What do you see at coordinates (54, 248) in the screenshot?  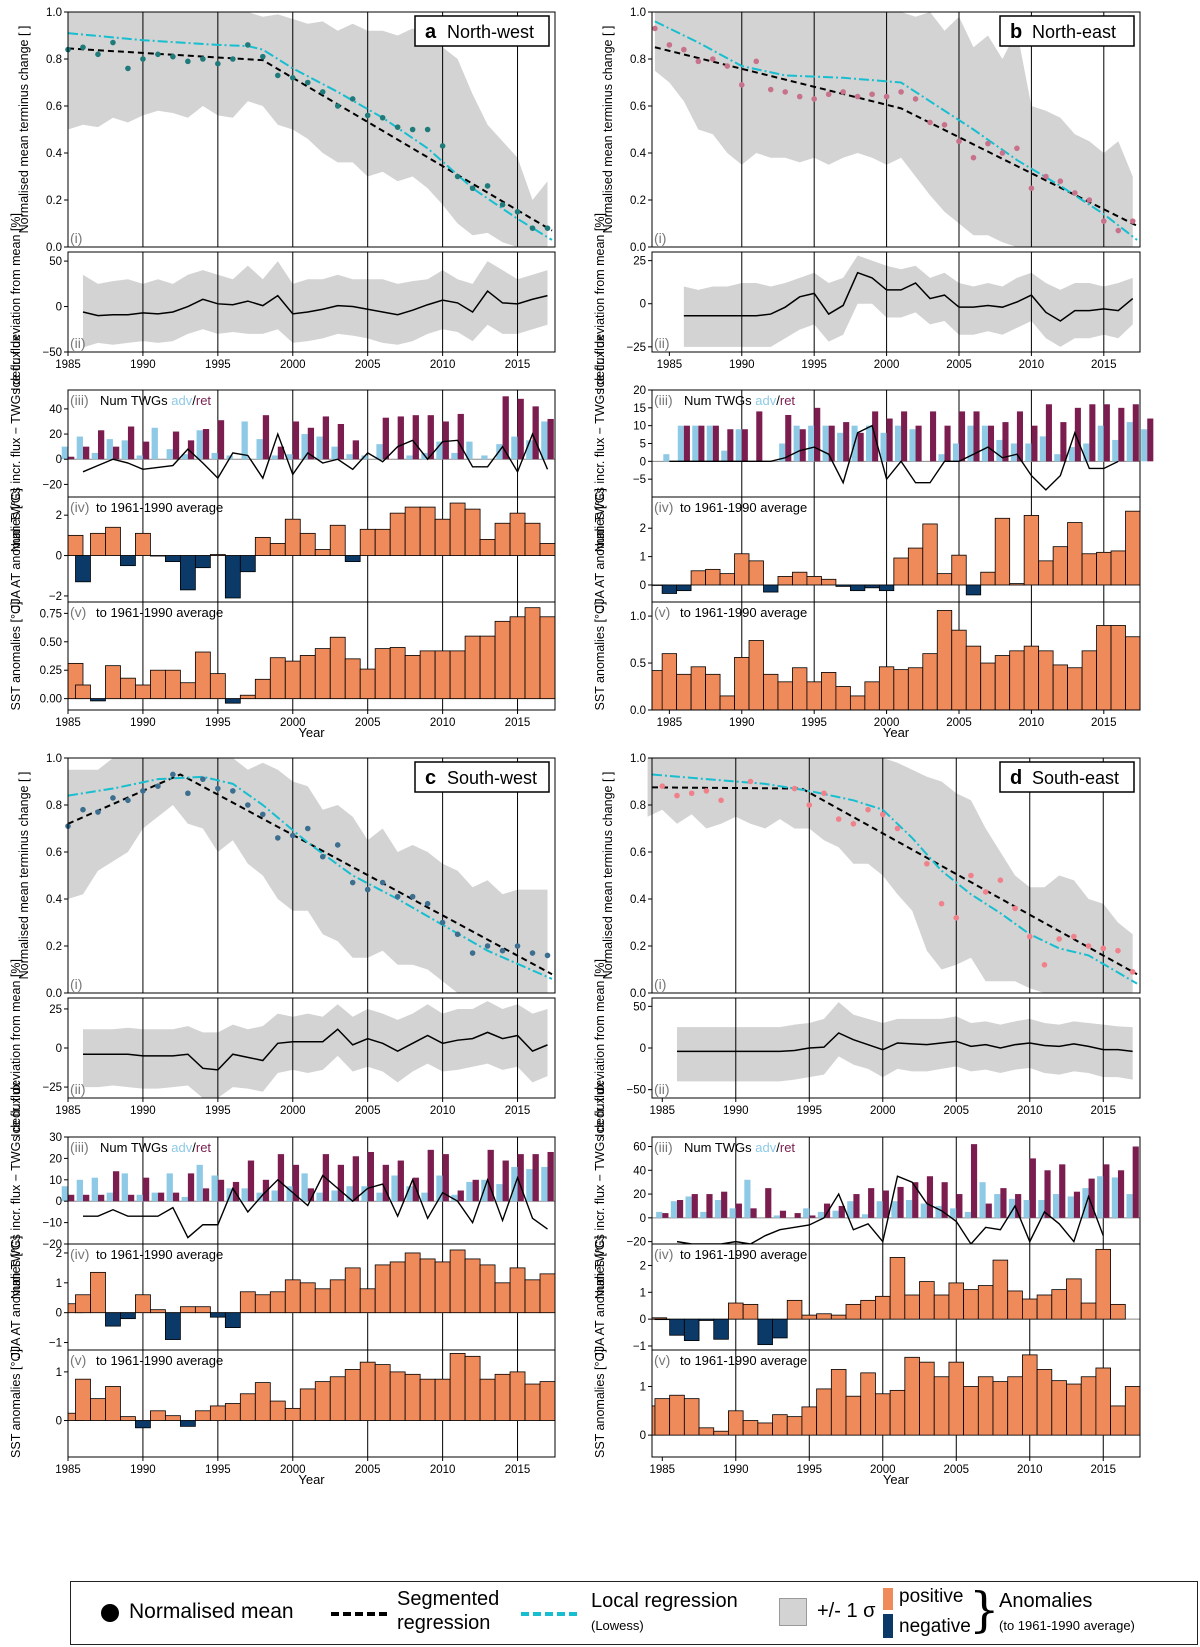 I see `ytick-label: 0.0` at bounding box center [54, 248].